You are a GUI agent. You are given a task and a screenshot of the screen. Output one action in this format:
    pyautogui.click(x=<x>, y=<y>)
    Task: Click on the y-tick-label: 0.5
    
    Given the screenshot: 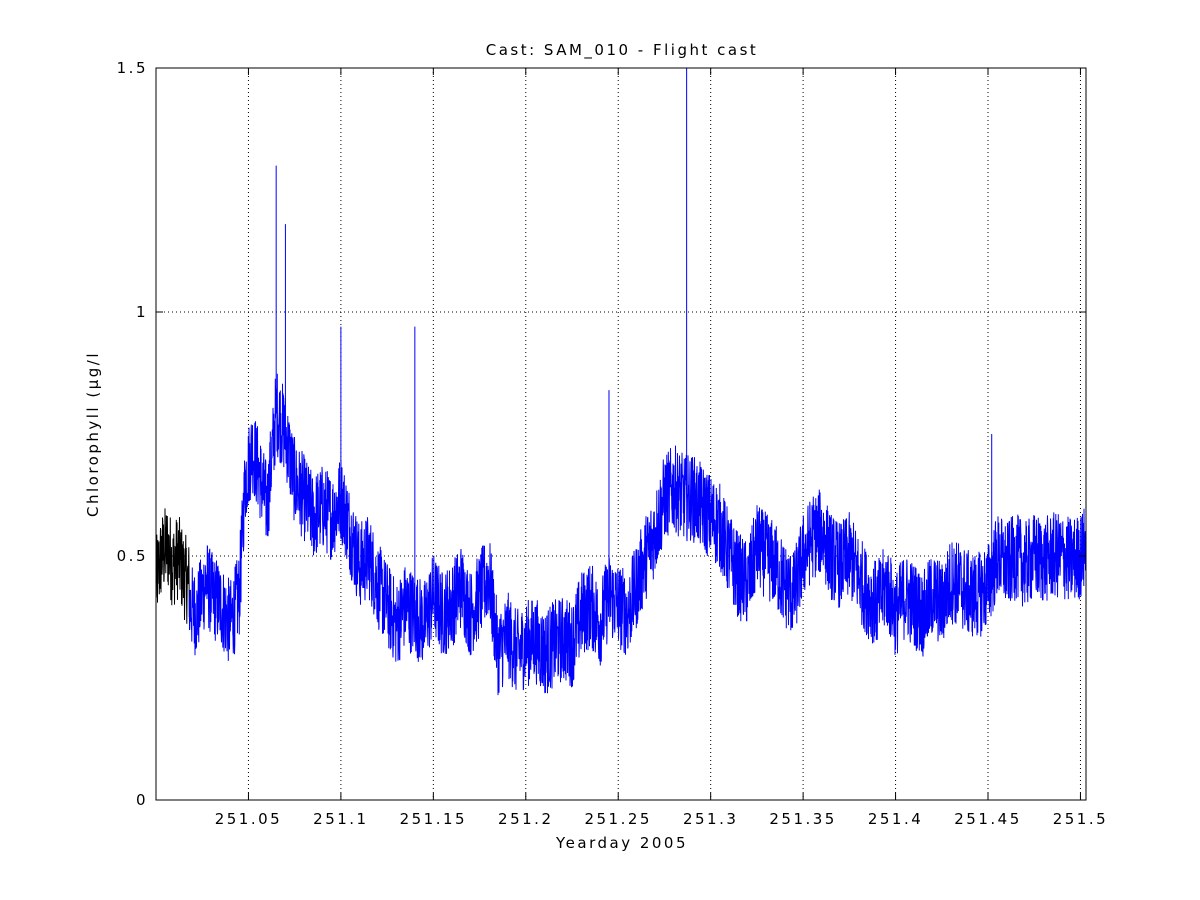 What is the action you would take?
    pyautogui.click(x=132, y=556)
    